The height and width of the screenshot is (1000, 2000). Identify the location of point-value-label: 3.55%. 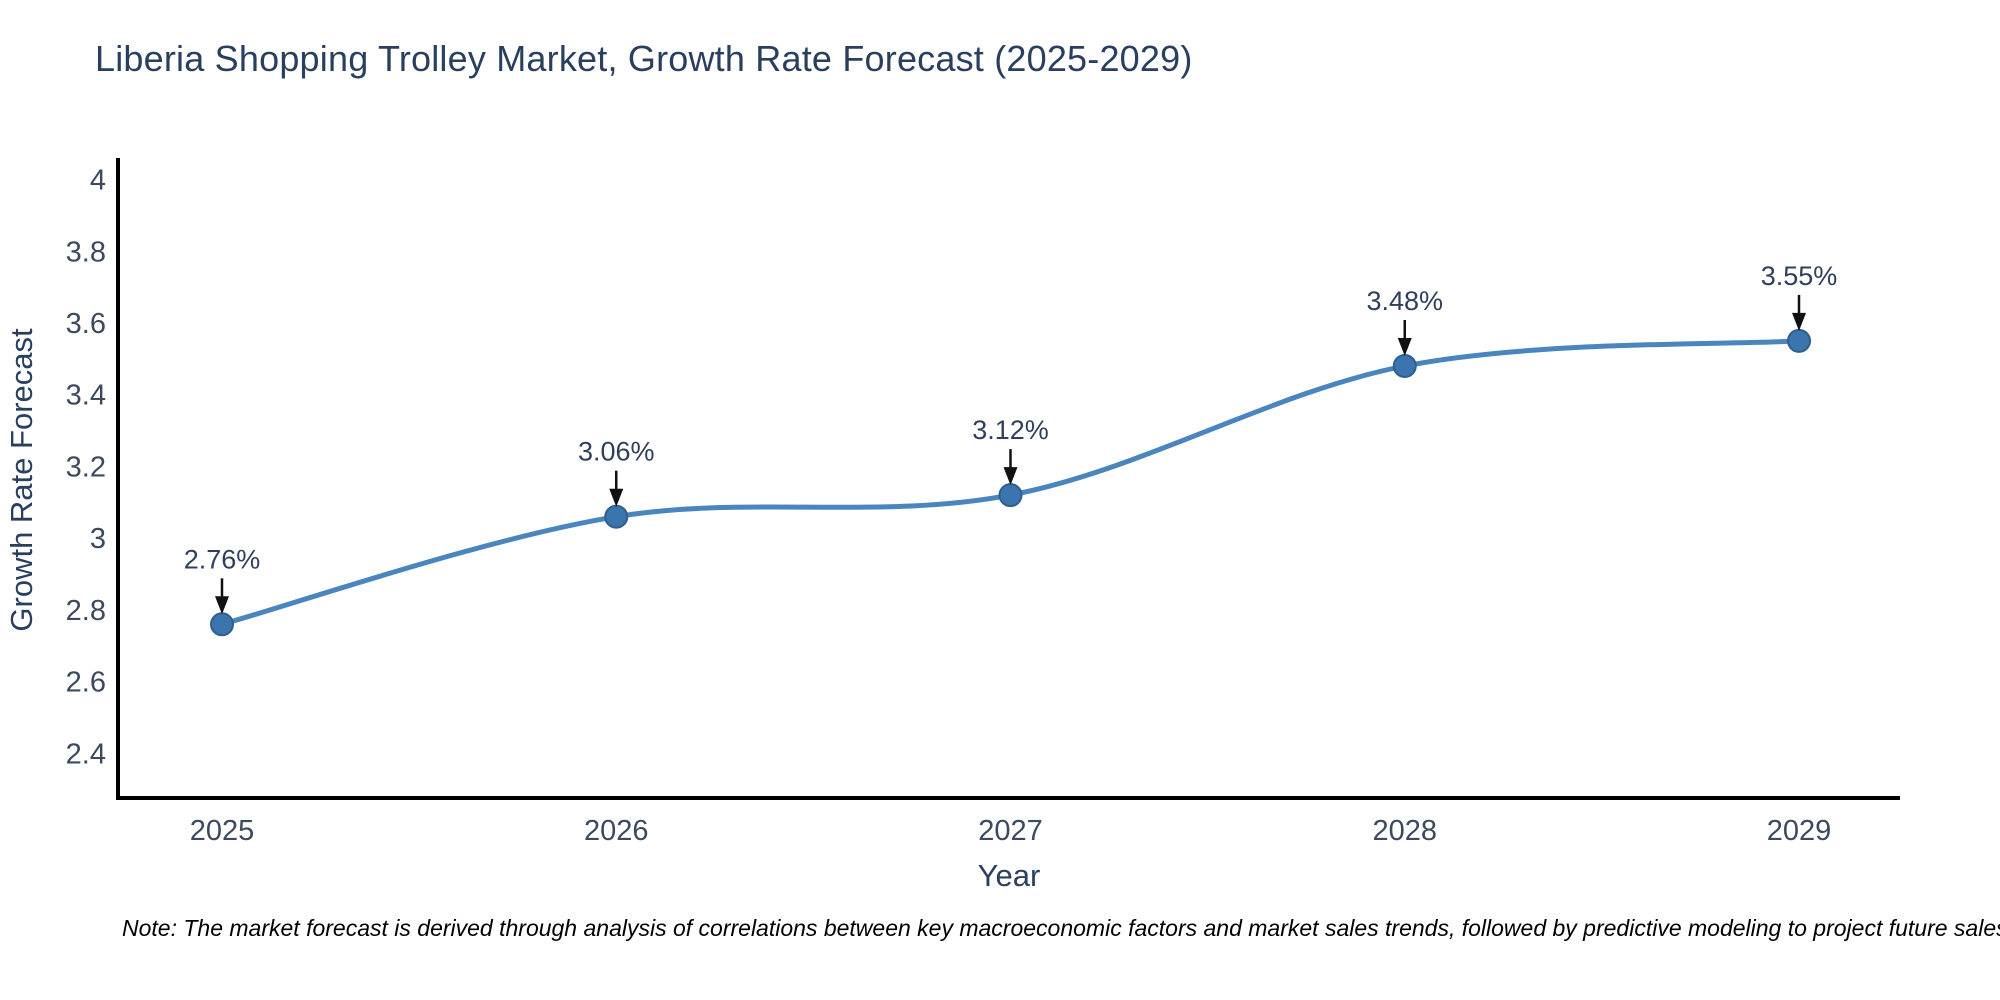
(1799, 276).